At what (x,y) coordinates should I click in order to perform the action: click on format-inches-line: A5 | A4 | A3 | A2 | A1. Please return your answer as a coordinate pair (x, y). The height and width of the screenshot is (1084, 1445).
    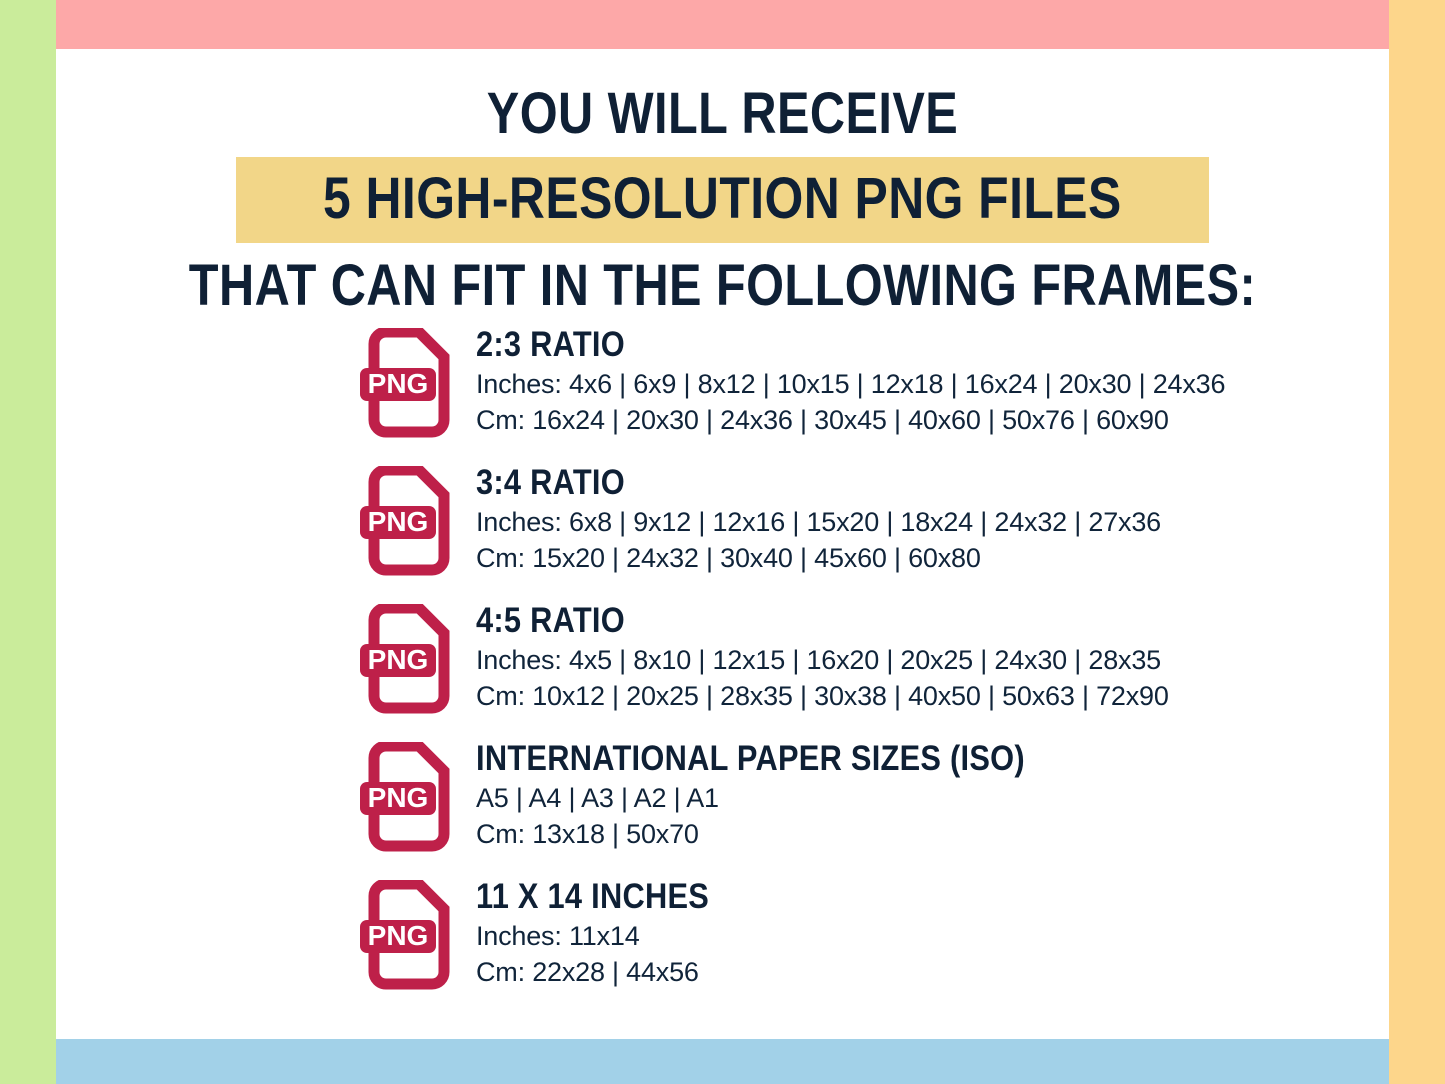
    Looking at the image, I should click on (597, 798).